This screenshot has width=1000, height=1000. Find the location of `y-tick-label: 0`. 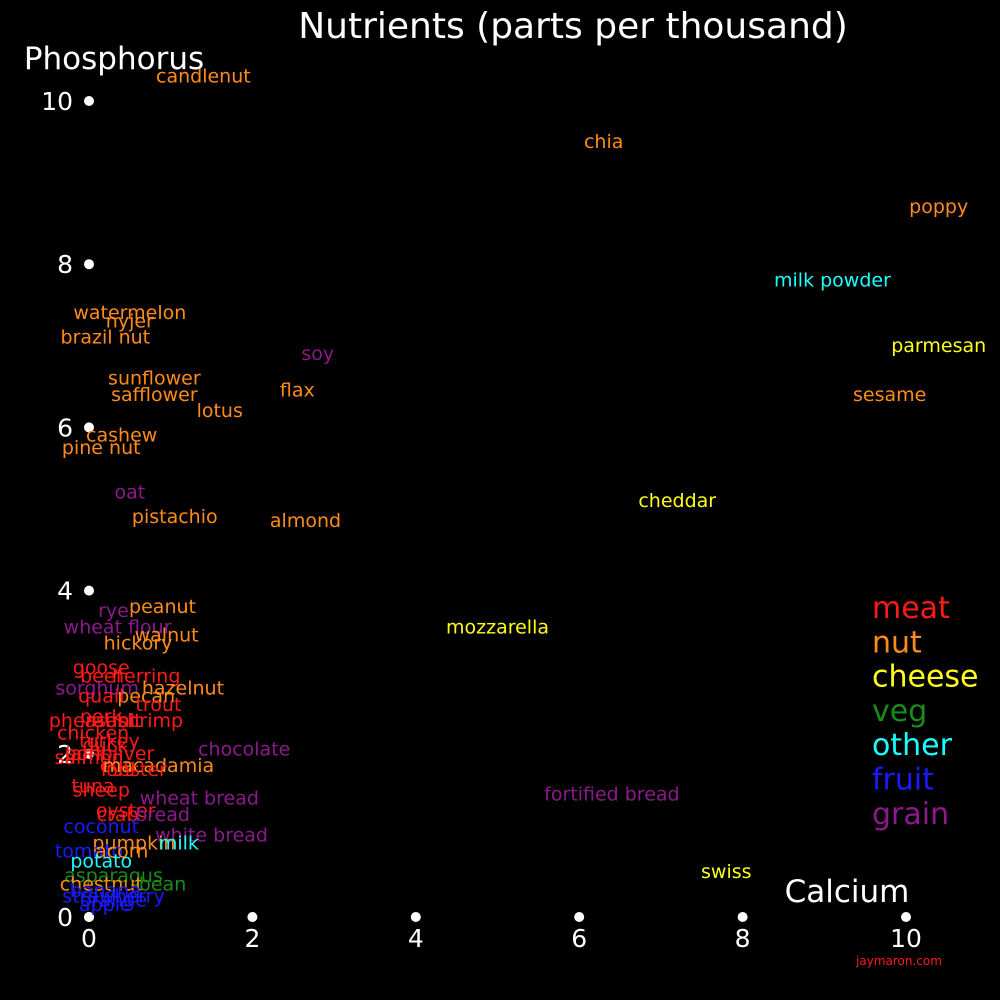

y-tick-label: 0 is located at coordinates (65, 917).